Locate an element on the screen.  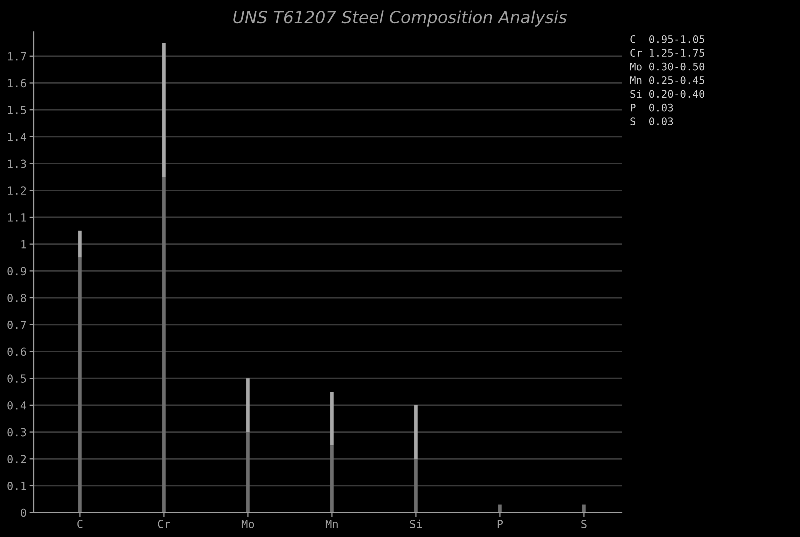
y-tick-label: 1.2 is located at coordinates (17, 190).